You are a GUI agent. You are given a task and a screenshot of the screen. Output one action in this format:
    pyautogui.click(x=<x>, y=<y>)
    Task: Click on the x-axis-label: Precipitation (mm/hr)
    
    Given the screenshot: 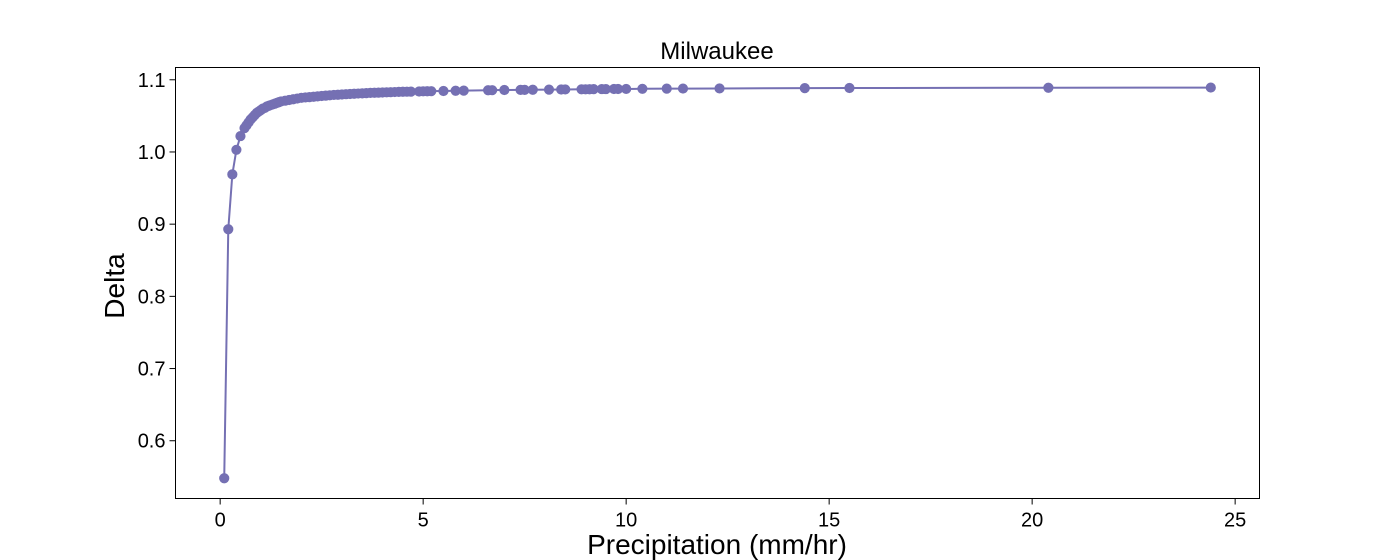 What is the action you would take?
    pyautogui.click(x=717, y=544)
    